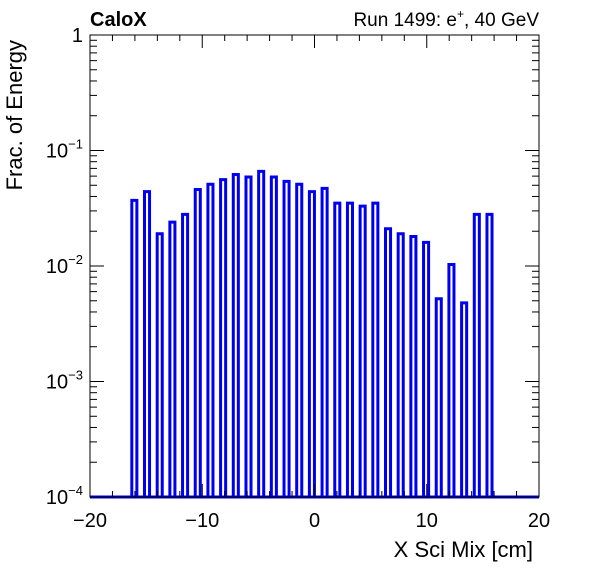 The width and height of the screenshot is (596, 572). What do you see at coordinates (405, 20) in the screenshot?
I see `header-right-main: Run 1499: e` at bounding box center [405, 20].